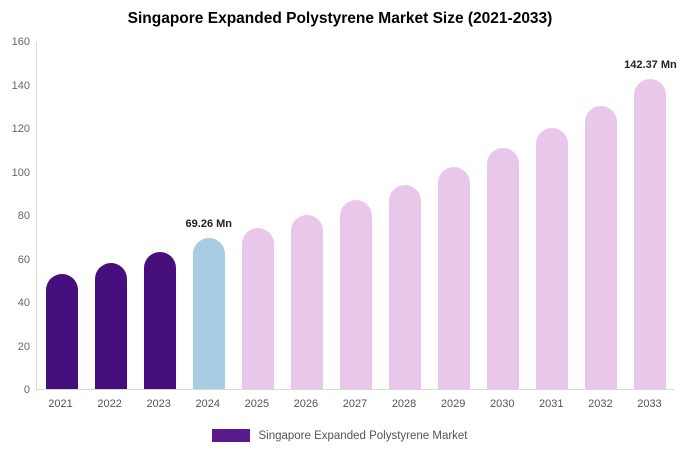  I want to click on bar-2025, so click(257, 308).